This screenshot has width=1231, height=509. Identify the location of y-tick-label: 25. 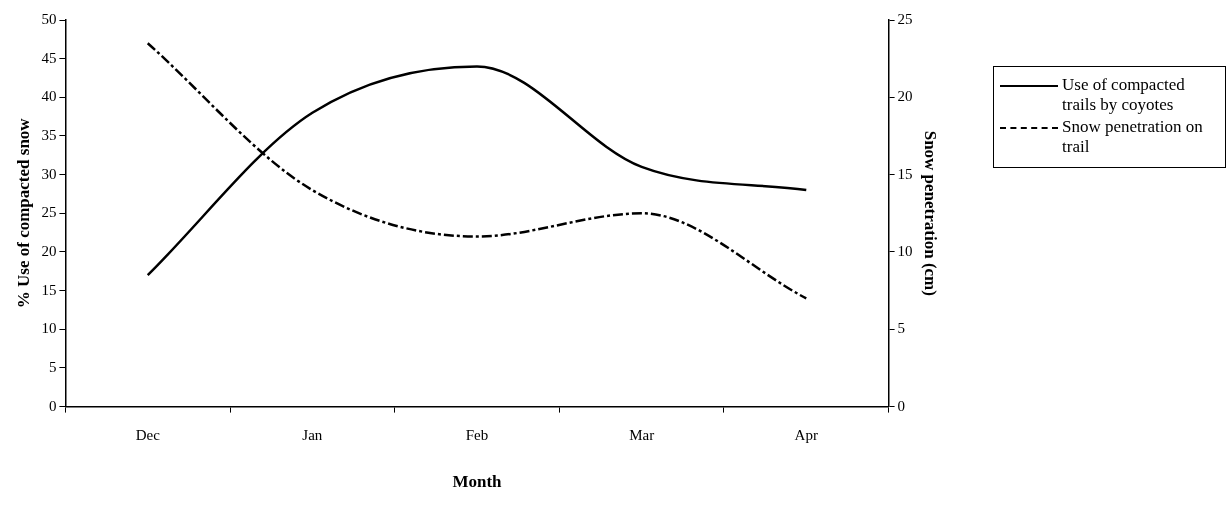
(49, 212).